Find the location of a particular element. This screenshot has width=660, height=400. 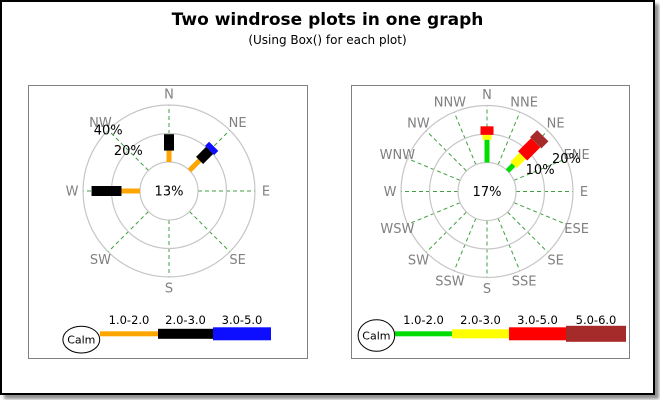

direction-label: SSW is located at coordinates (450, 282).